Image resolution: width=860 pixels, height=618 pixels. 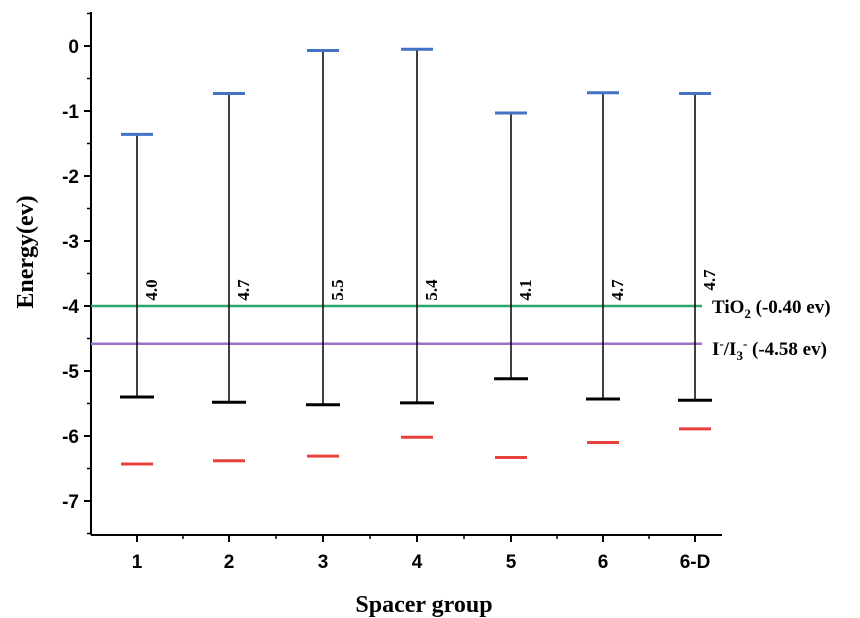 I want to click on x-tick-label: 5, so click(x=511, y=562).